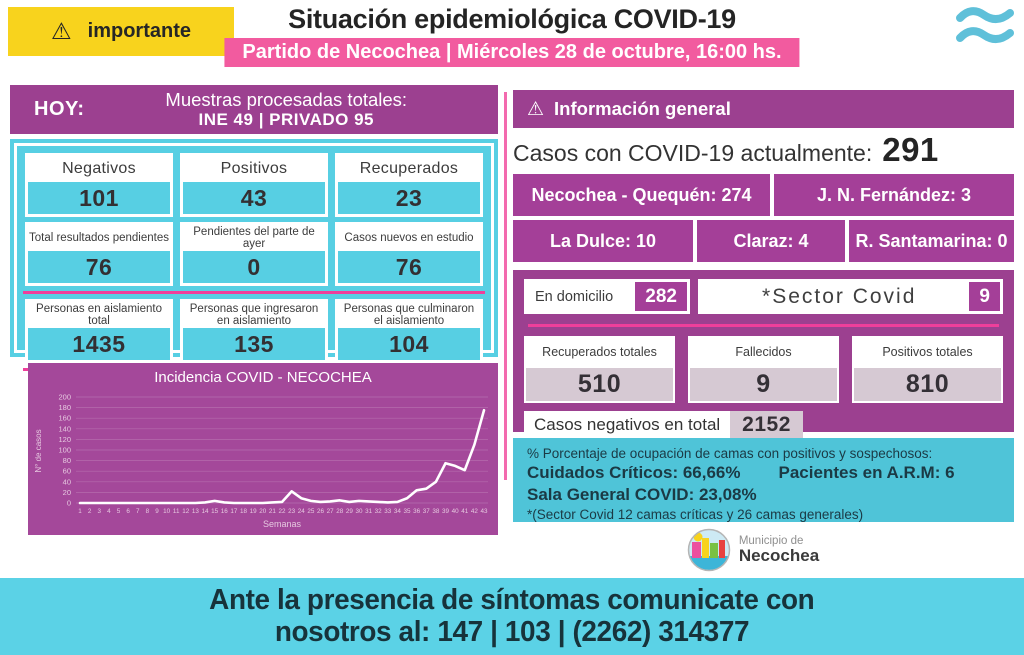 The height and width of the screenshot is (655, 1024). Describe the element at coordinates (910, 149) in the screenshot. I see `current-cases-value: 291` at that location.